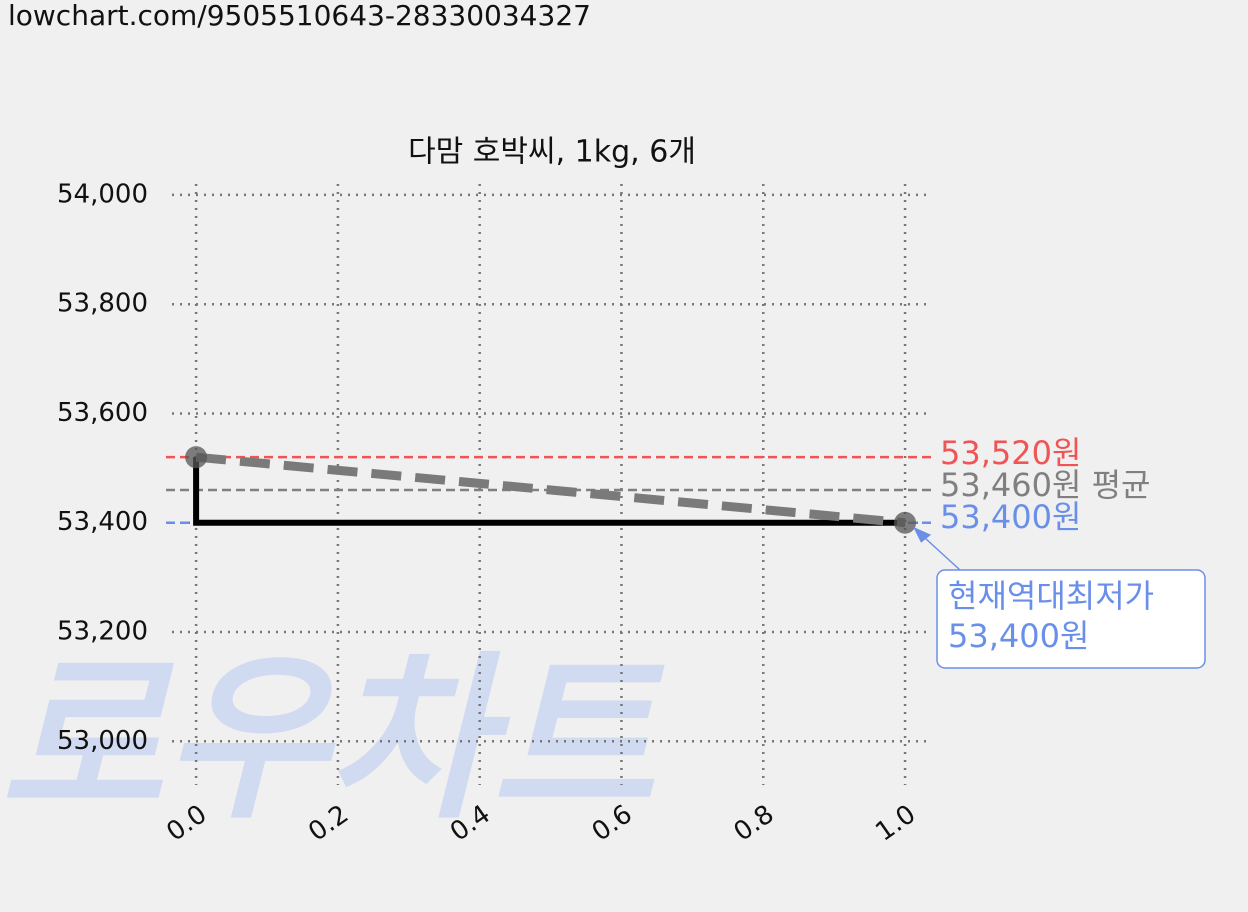 This screenshot has height=912, width=1248. Describe the element at coordinates (102, 741) in the screenshot. I see `y-tick-label: 53,000` at that location.